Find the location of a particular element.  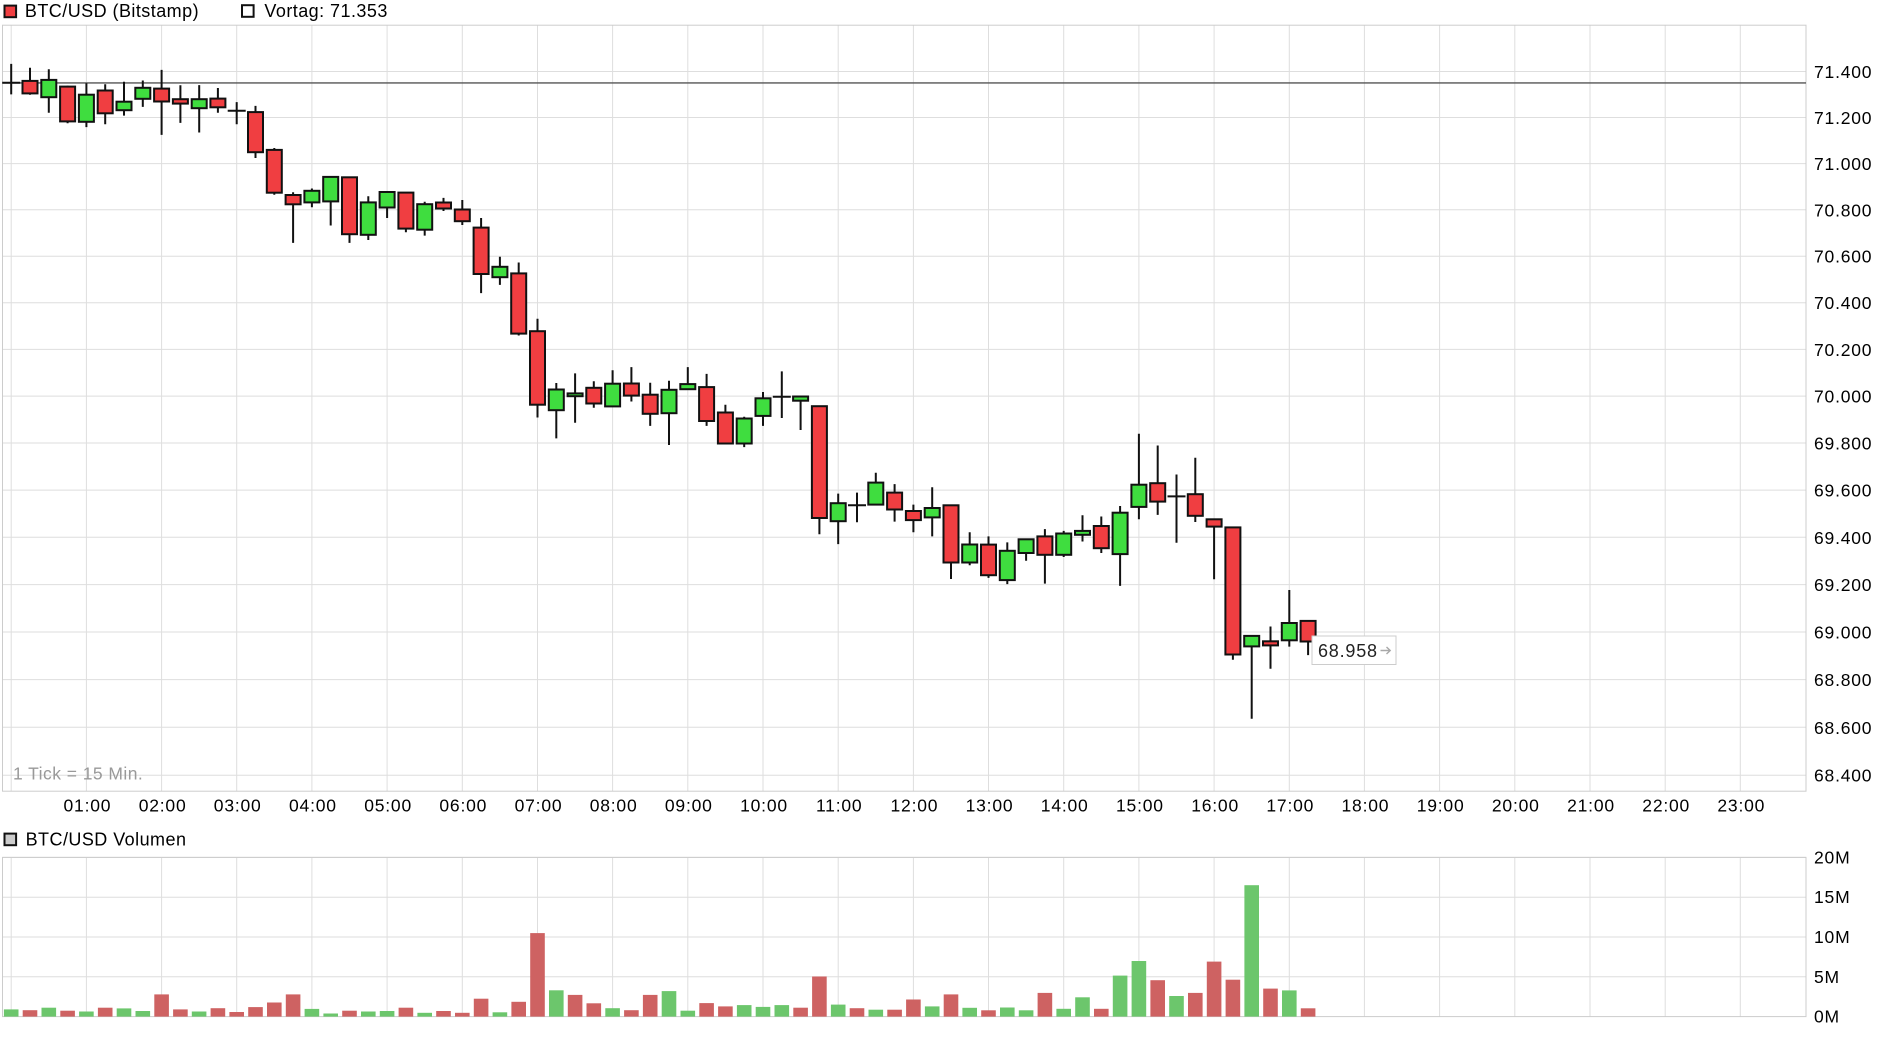

svg-text: 16:00 is located at coordinates (1215, 806).